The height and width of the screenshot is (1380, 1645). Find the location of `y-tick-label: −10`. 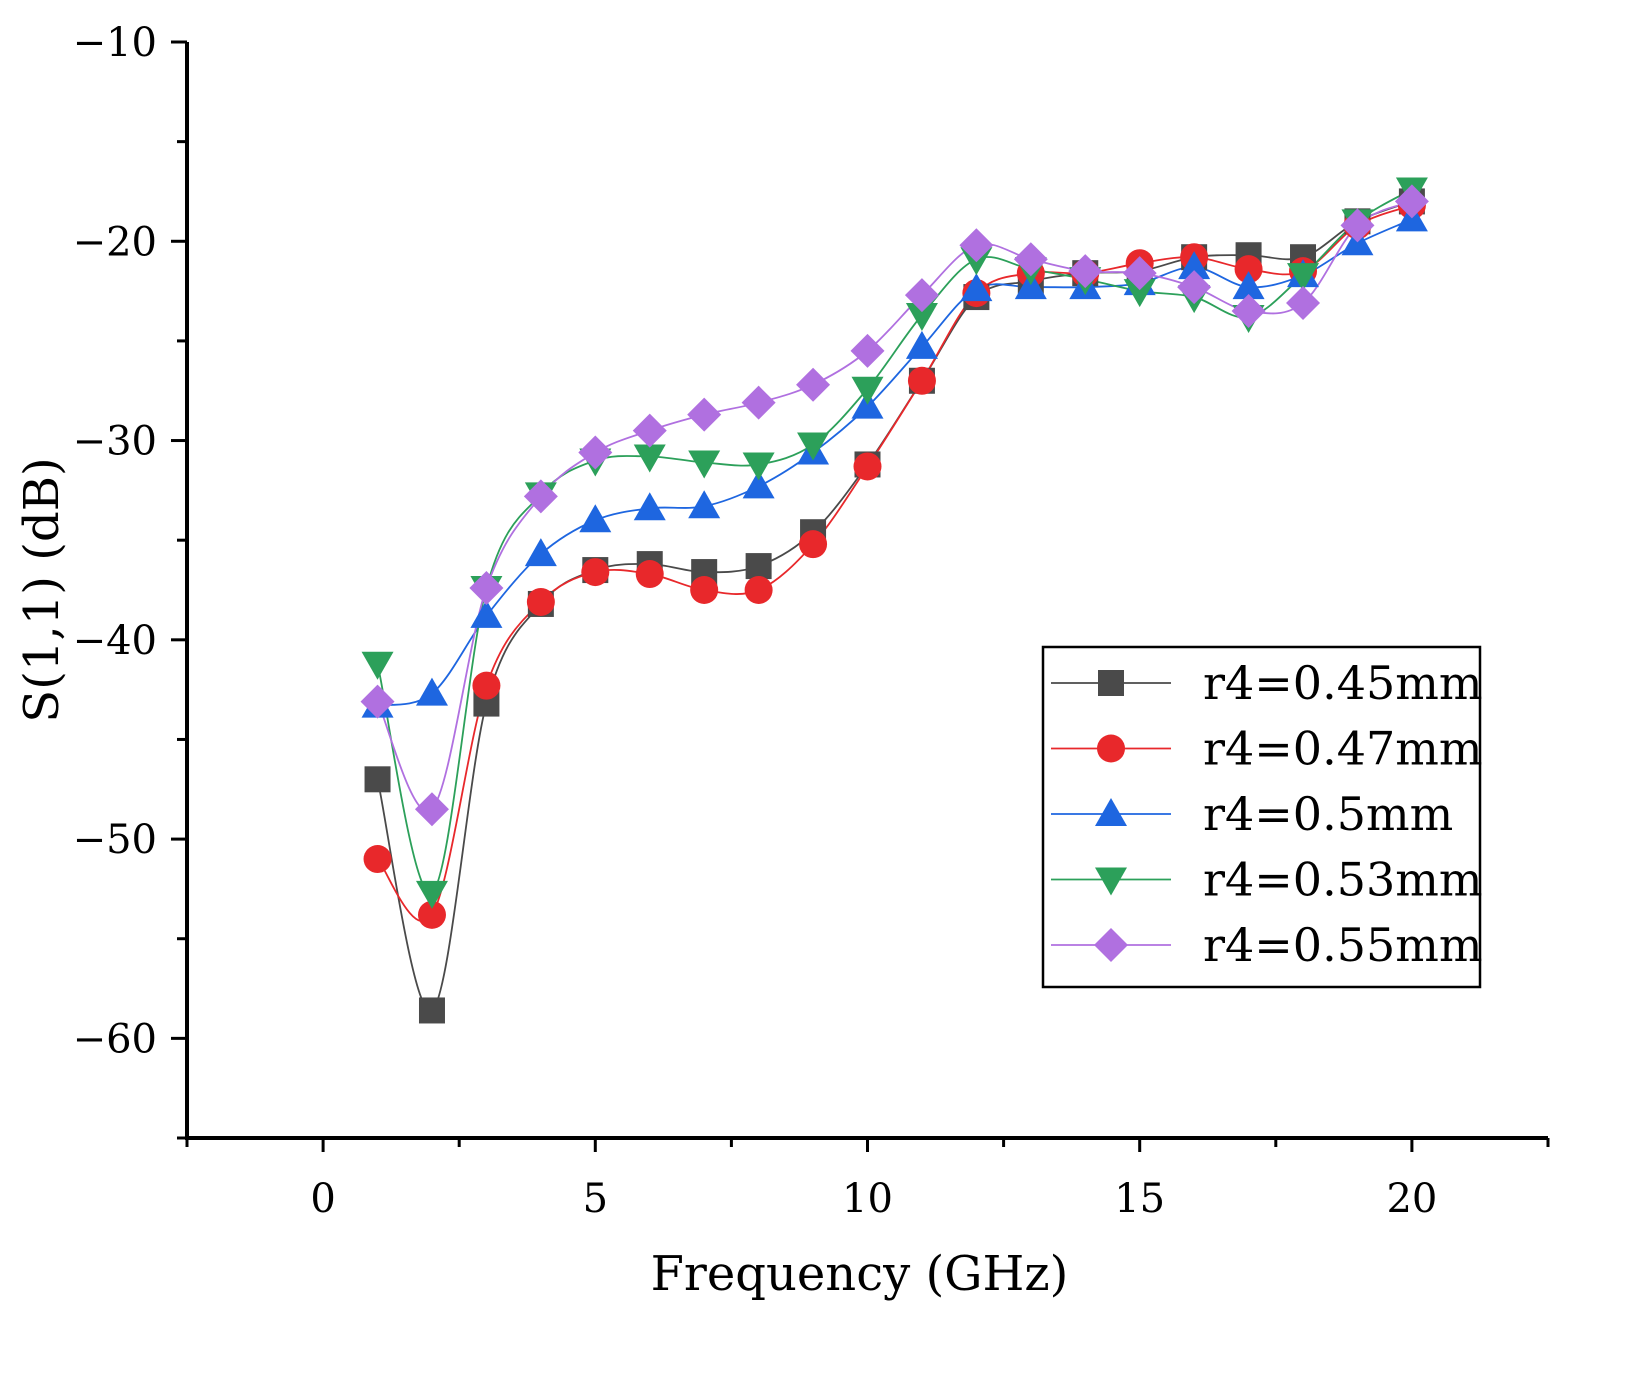

y-tick-label: −10 is located at coordinates (115, 43).